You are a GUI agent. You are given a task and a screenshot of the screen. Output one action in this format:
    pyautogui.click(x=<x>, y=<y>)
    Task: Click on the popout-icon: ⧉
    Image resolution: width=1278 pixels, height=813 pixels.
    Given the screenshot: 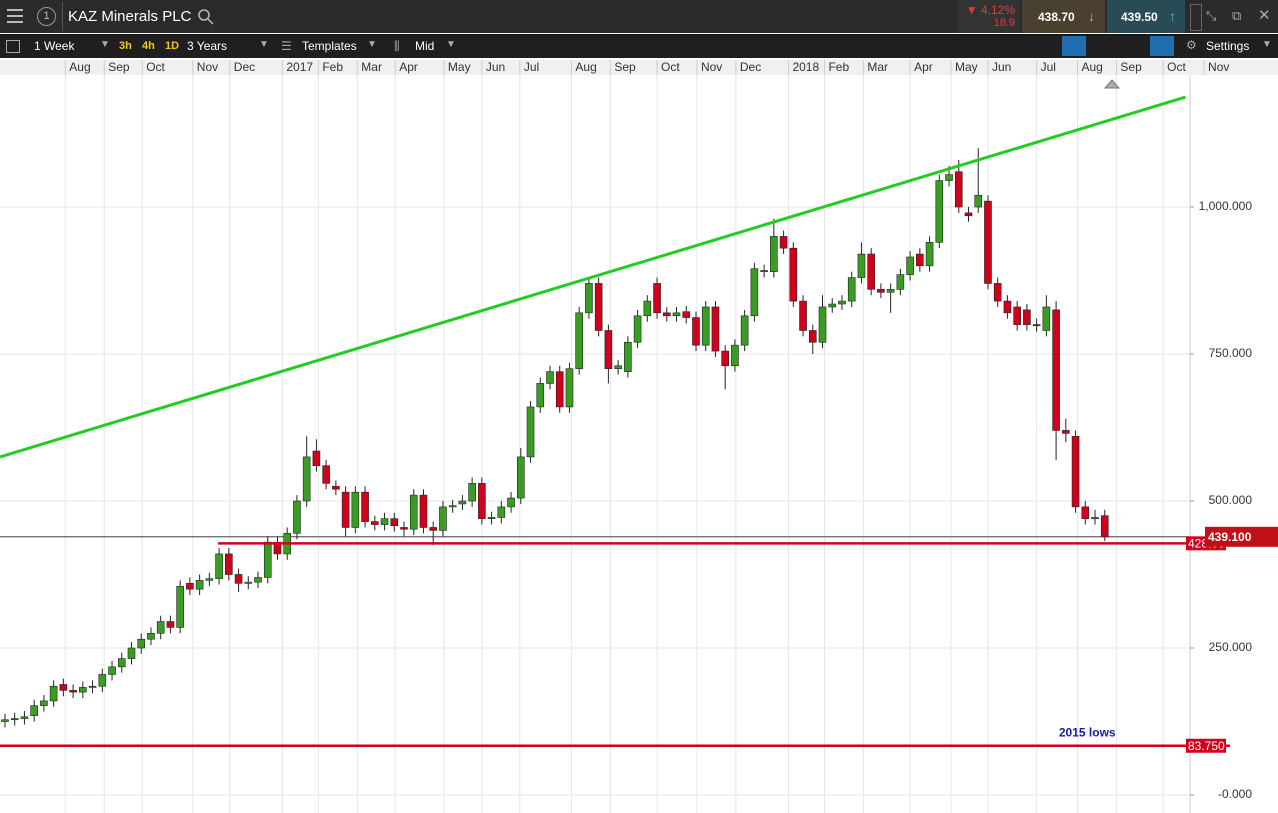 What is the action you would take?
    pyautogui.click(x=1237, y=15)
    